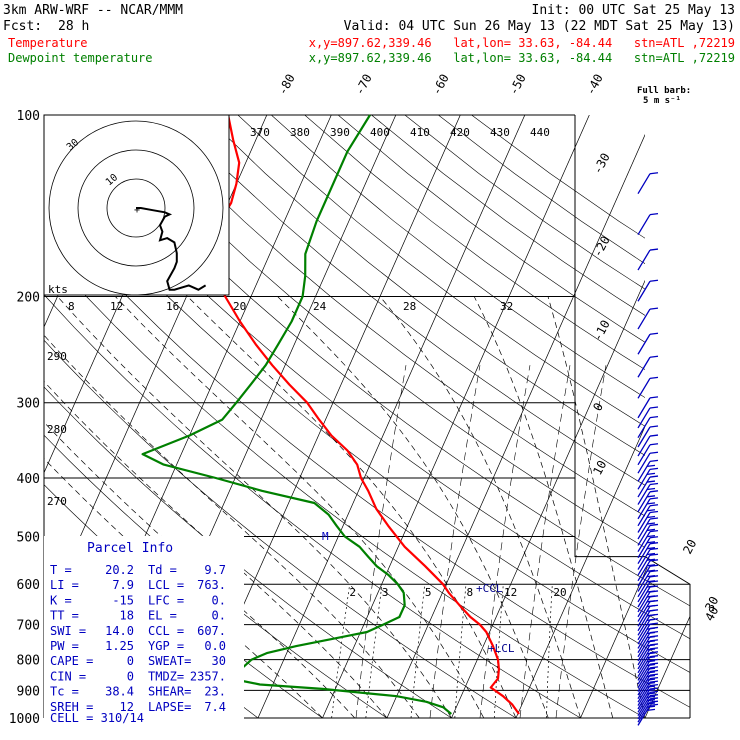 This screenshot has width=740, height=740. Describe the element at coordinates (93, 10) in the screenshot. I see `model-title: 3km ARW-WRF -- NCAR/MMM` at that location.